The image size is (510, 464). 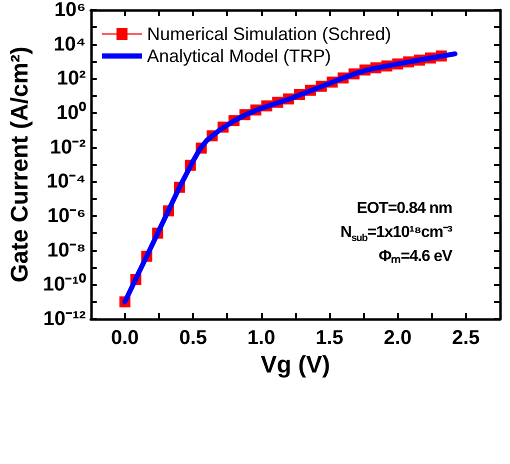 What do you see at coordinates (70, 44) in the screenshot?
I see `y-tick-label: 10⁴` at bounding box center [70, 44].